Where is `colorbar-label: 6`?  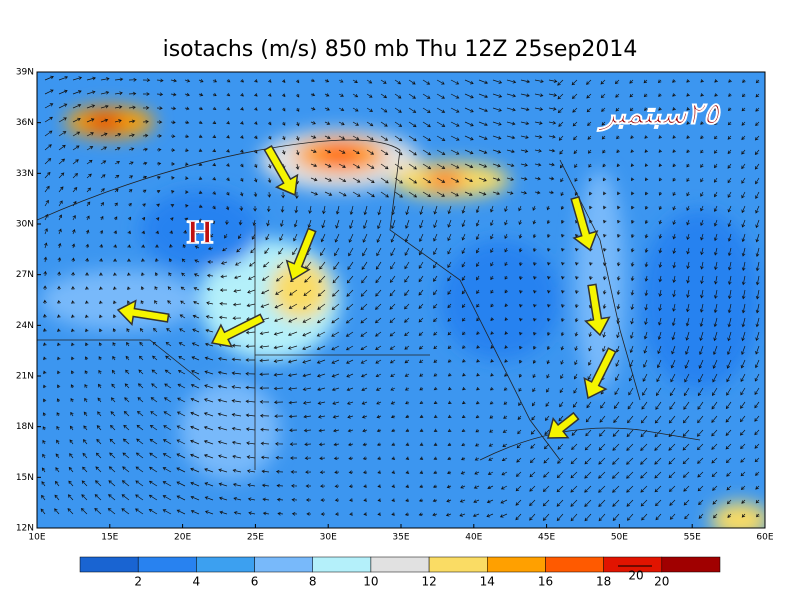
colorbar-label: 6 is located at coordinates (255, 582).